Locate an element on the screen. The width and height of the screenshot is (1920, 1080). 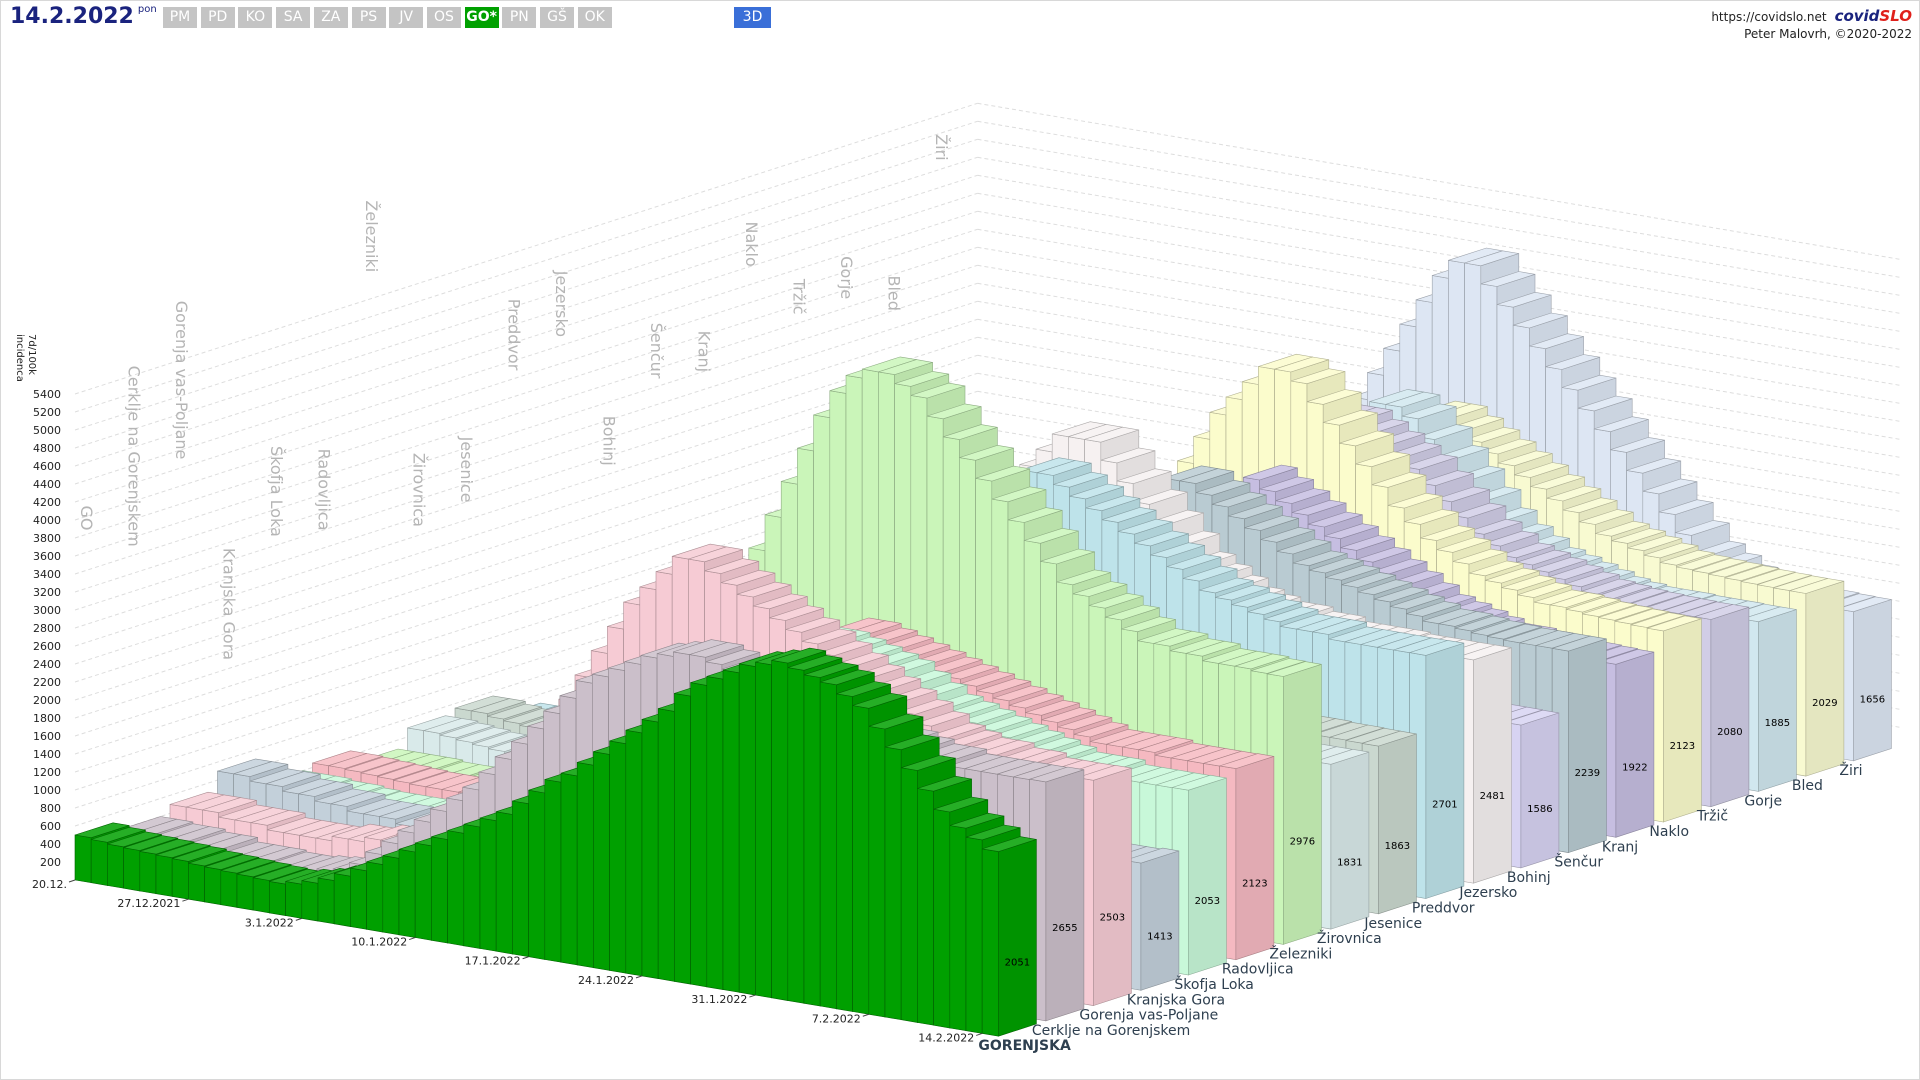
y-tick-label: 1200 is located at coordinates (47, 772).